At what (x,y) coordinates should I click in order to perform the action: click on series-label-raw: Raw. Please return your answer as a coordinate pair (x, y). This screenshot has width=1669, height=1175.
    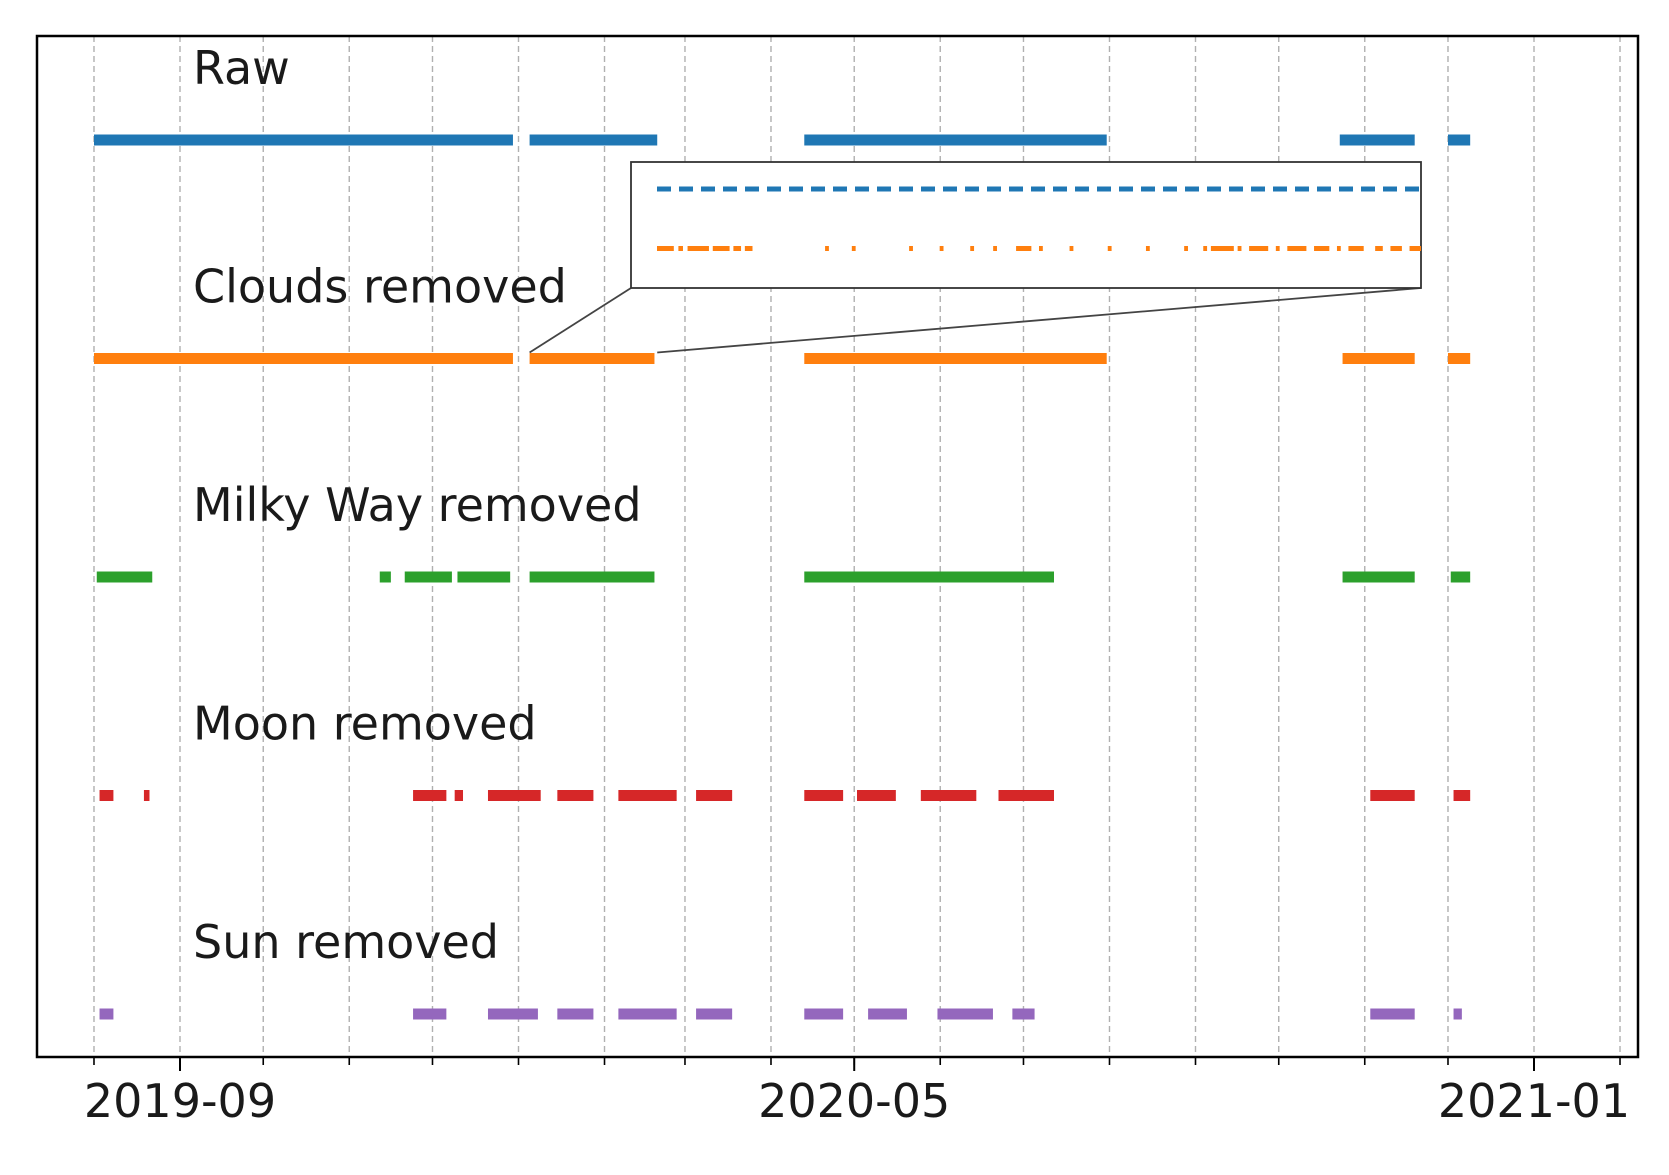
    Looking at the image, I should click on (241, 68).